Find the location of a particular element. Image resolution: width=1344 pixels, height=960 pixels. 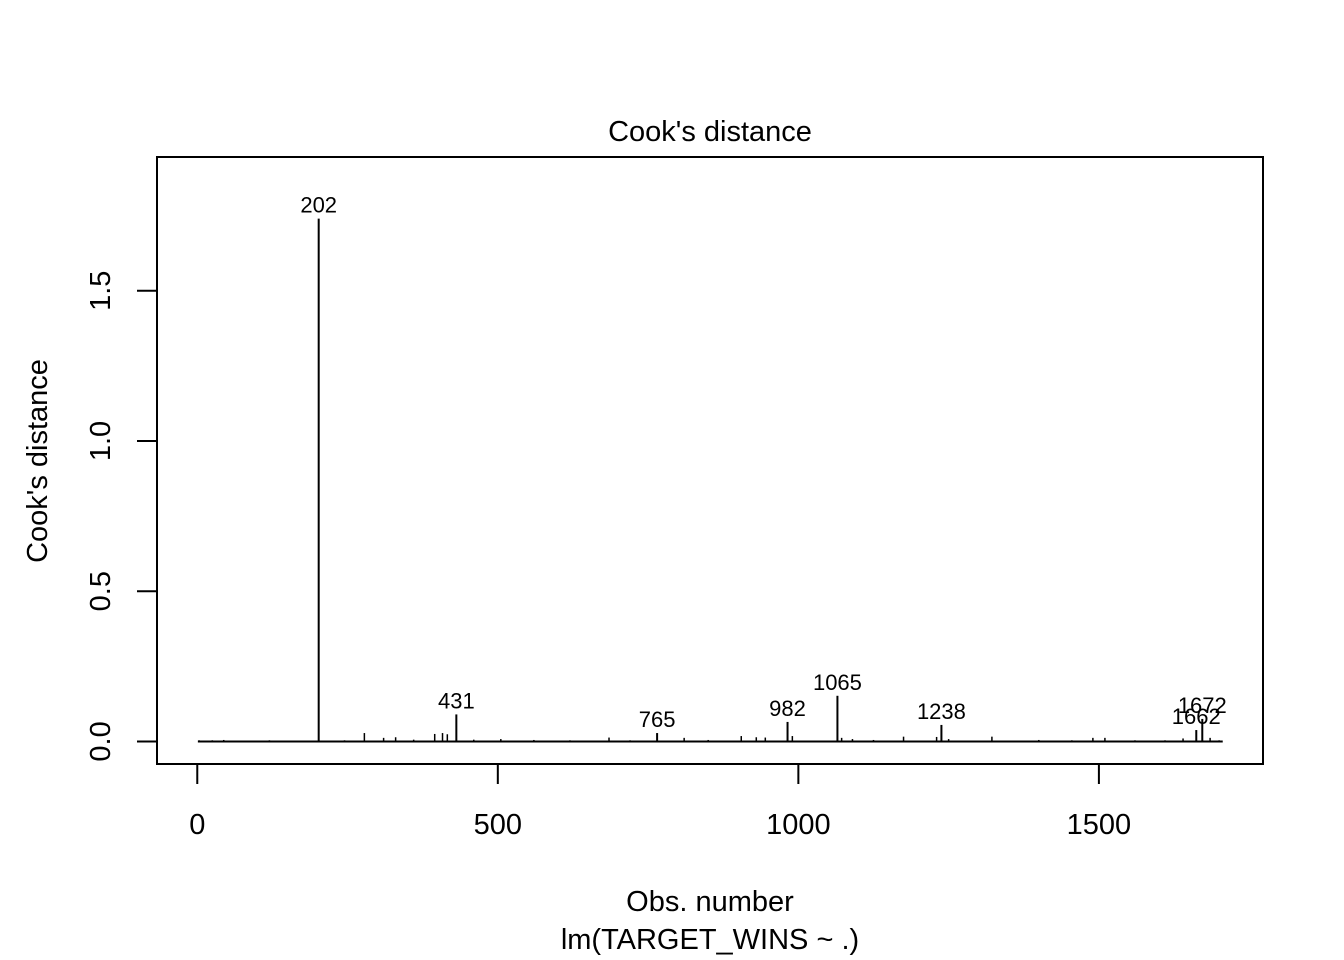

x-tick-label-1500: 1500 is located at coordinates (1099, 825).